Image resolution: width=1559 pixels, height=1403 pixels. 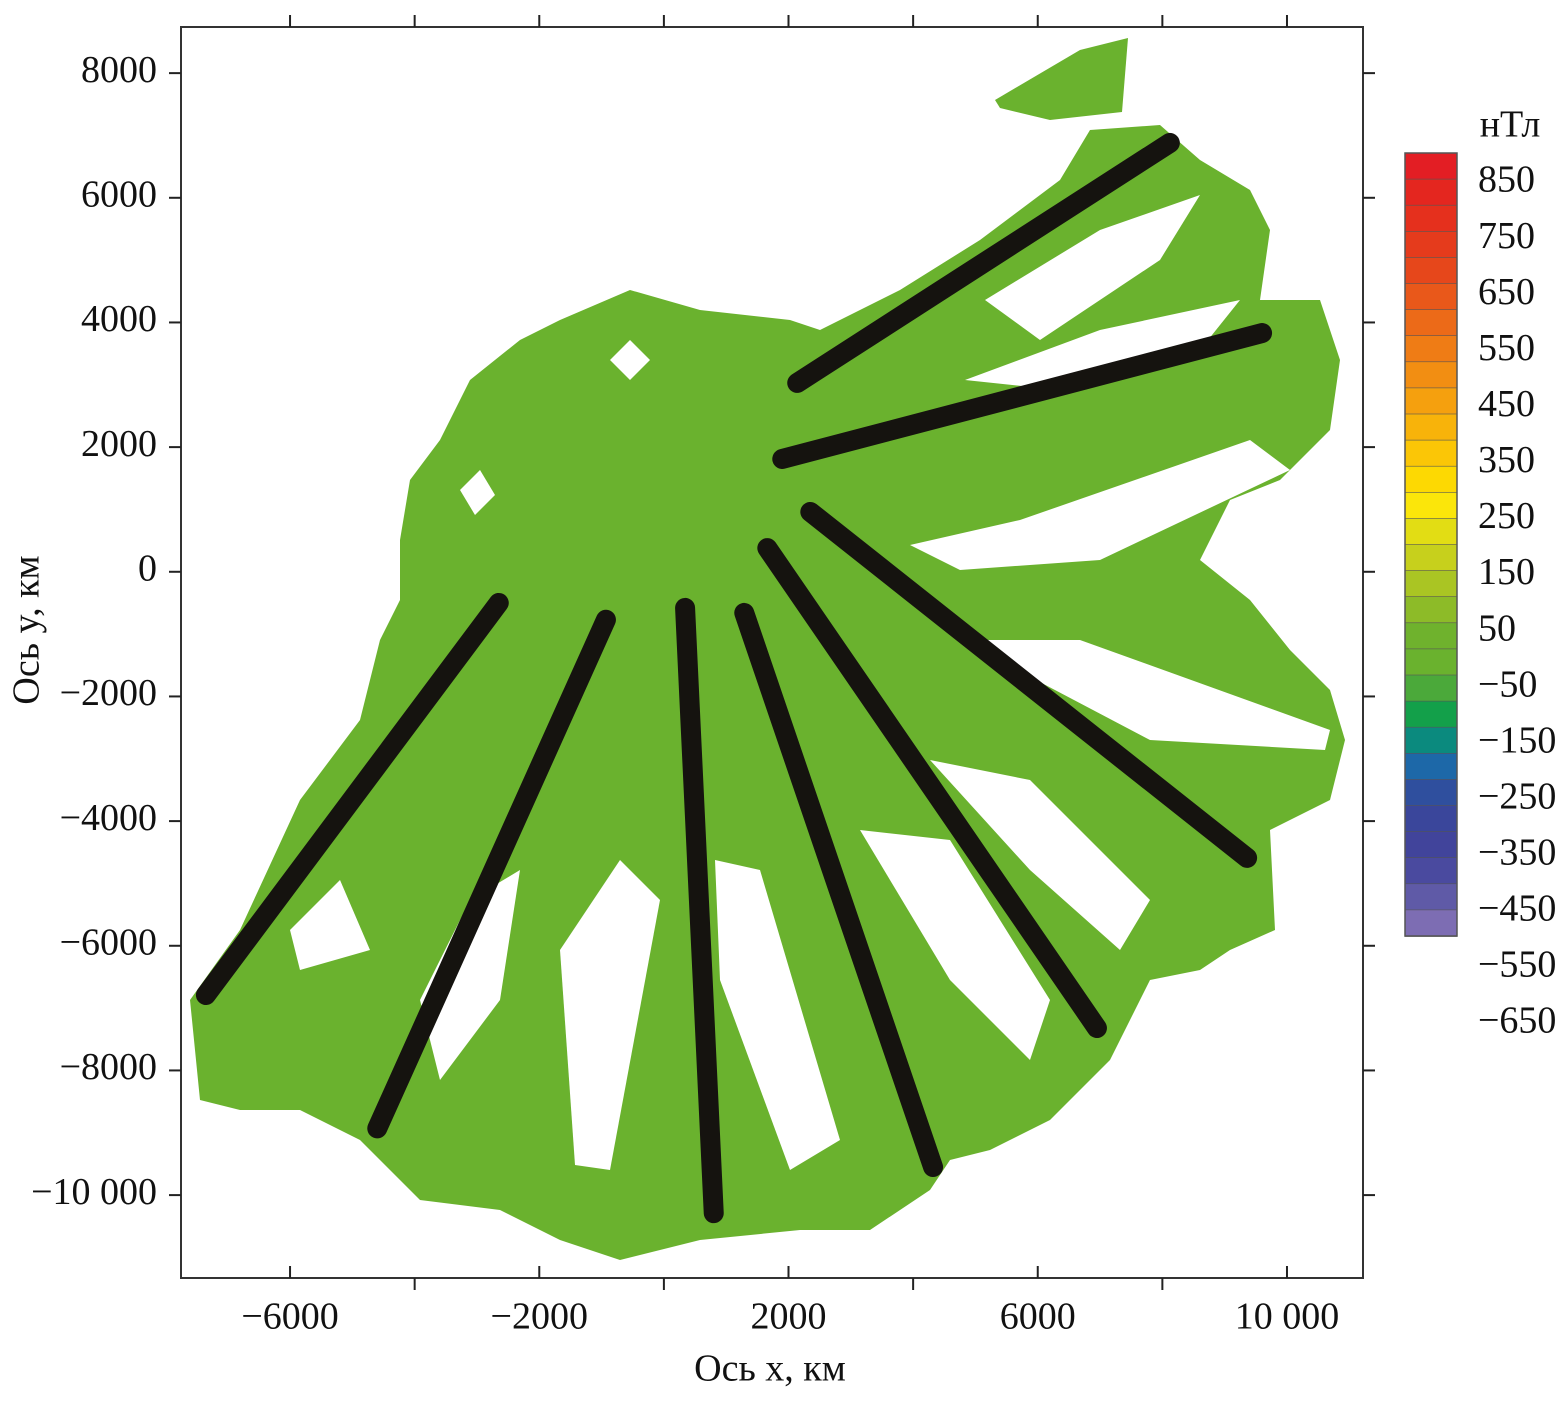 I want to click on y-tick-label: 6000, so click(x=119, y=195).